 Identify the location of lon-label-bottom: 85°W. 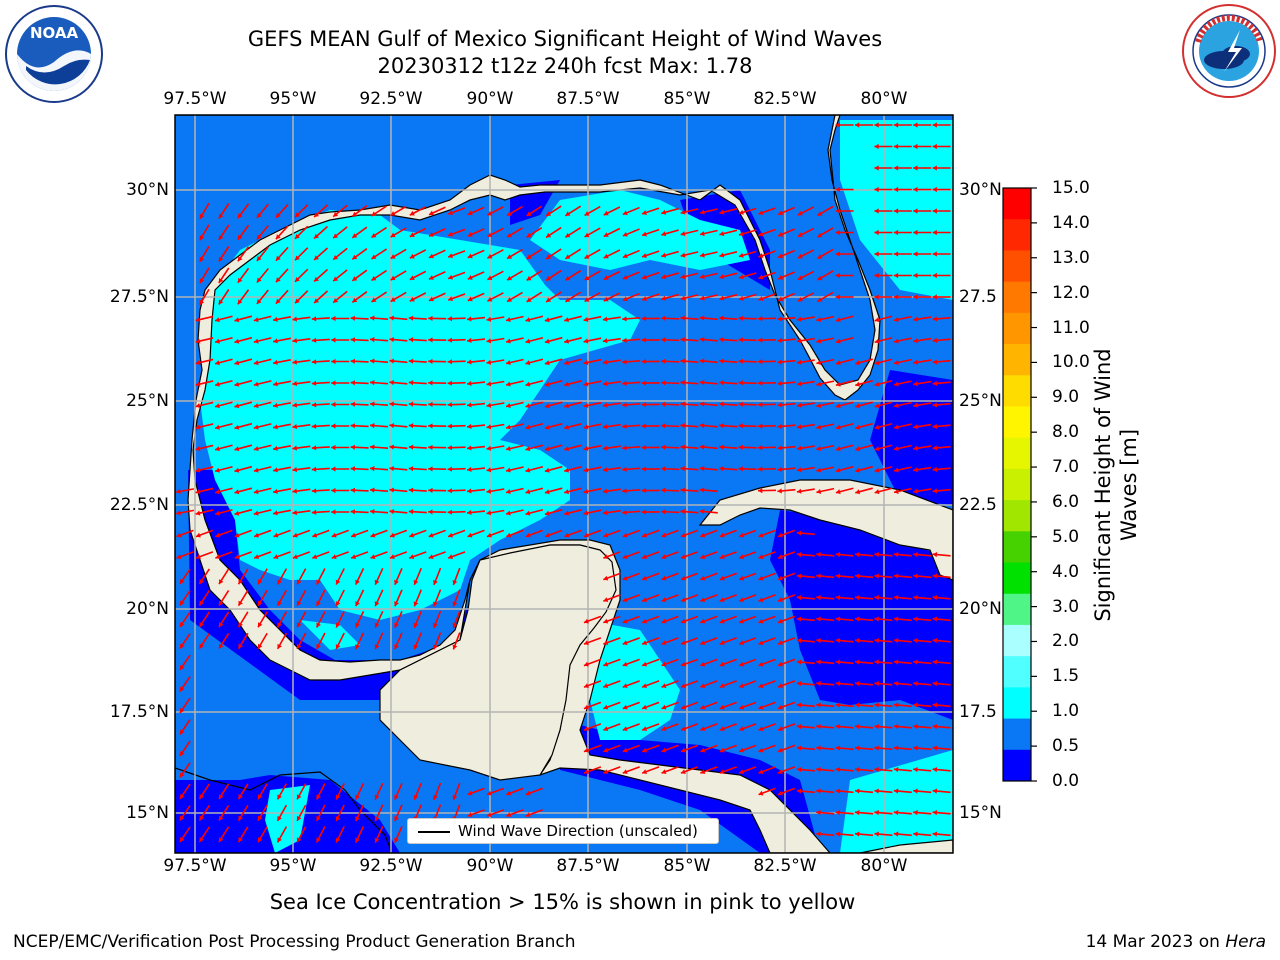
(687, 866).